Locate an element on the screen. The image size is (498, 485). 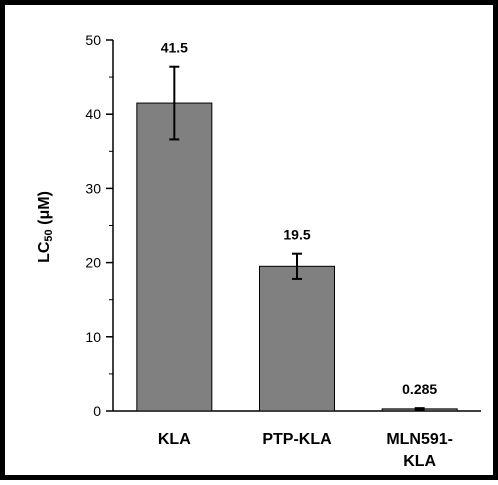
data-label: 0.285 is located at coordinates (419, 389).